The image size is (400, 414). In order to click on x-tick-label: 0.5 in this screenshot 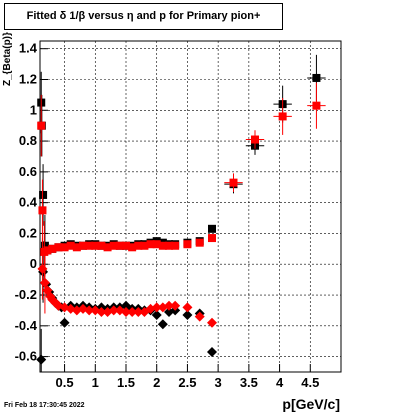, I will do `click(65, 382)`.